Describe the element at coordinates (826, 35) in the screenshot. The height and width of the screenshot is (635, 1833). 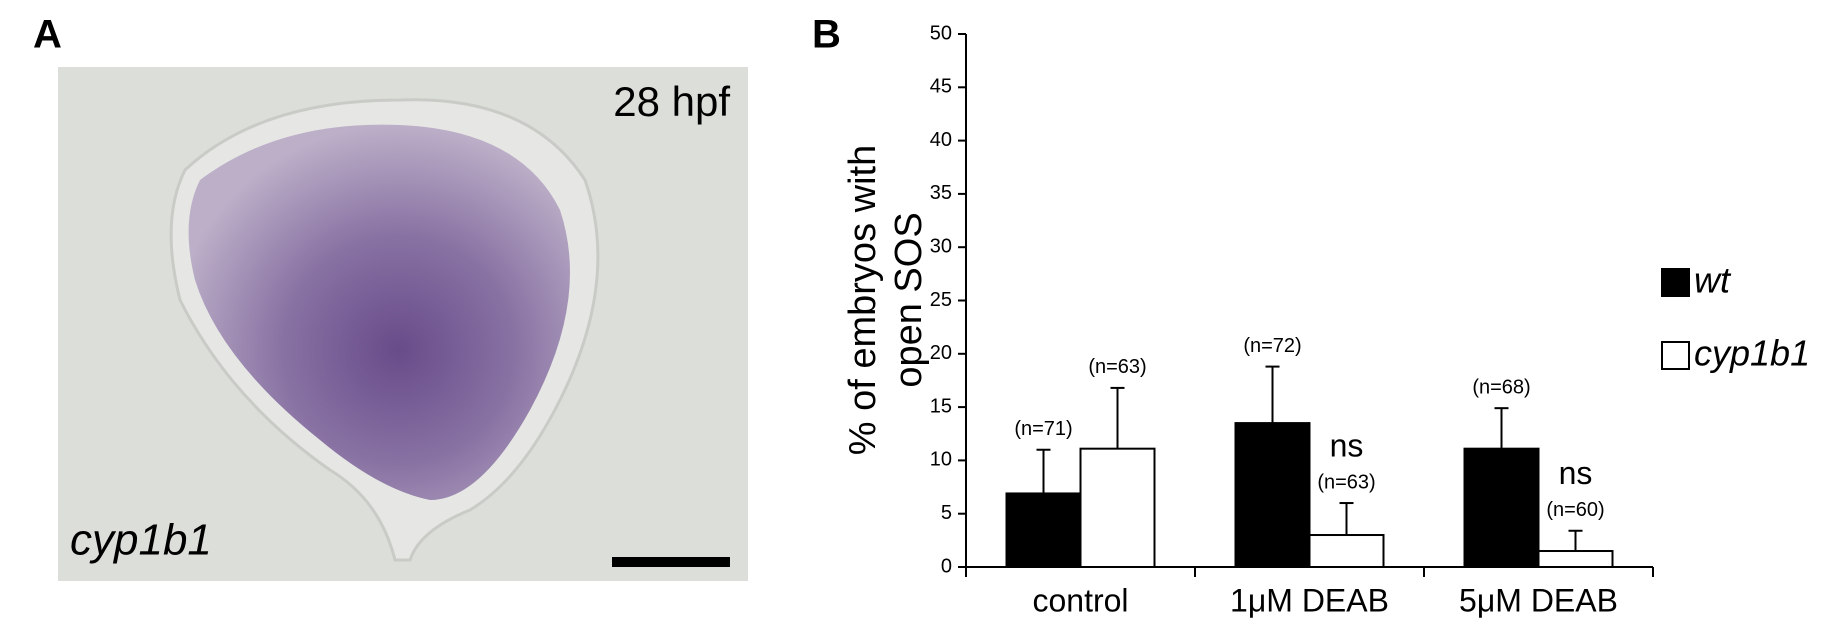
I see `panel-label: B` at that location.